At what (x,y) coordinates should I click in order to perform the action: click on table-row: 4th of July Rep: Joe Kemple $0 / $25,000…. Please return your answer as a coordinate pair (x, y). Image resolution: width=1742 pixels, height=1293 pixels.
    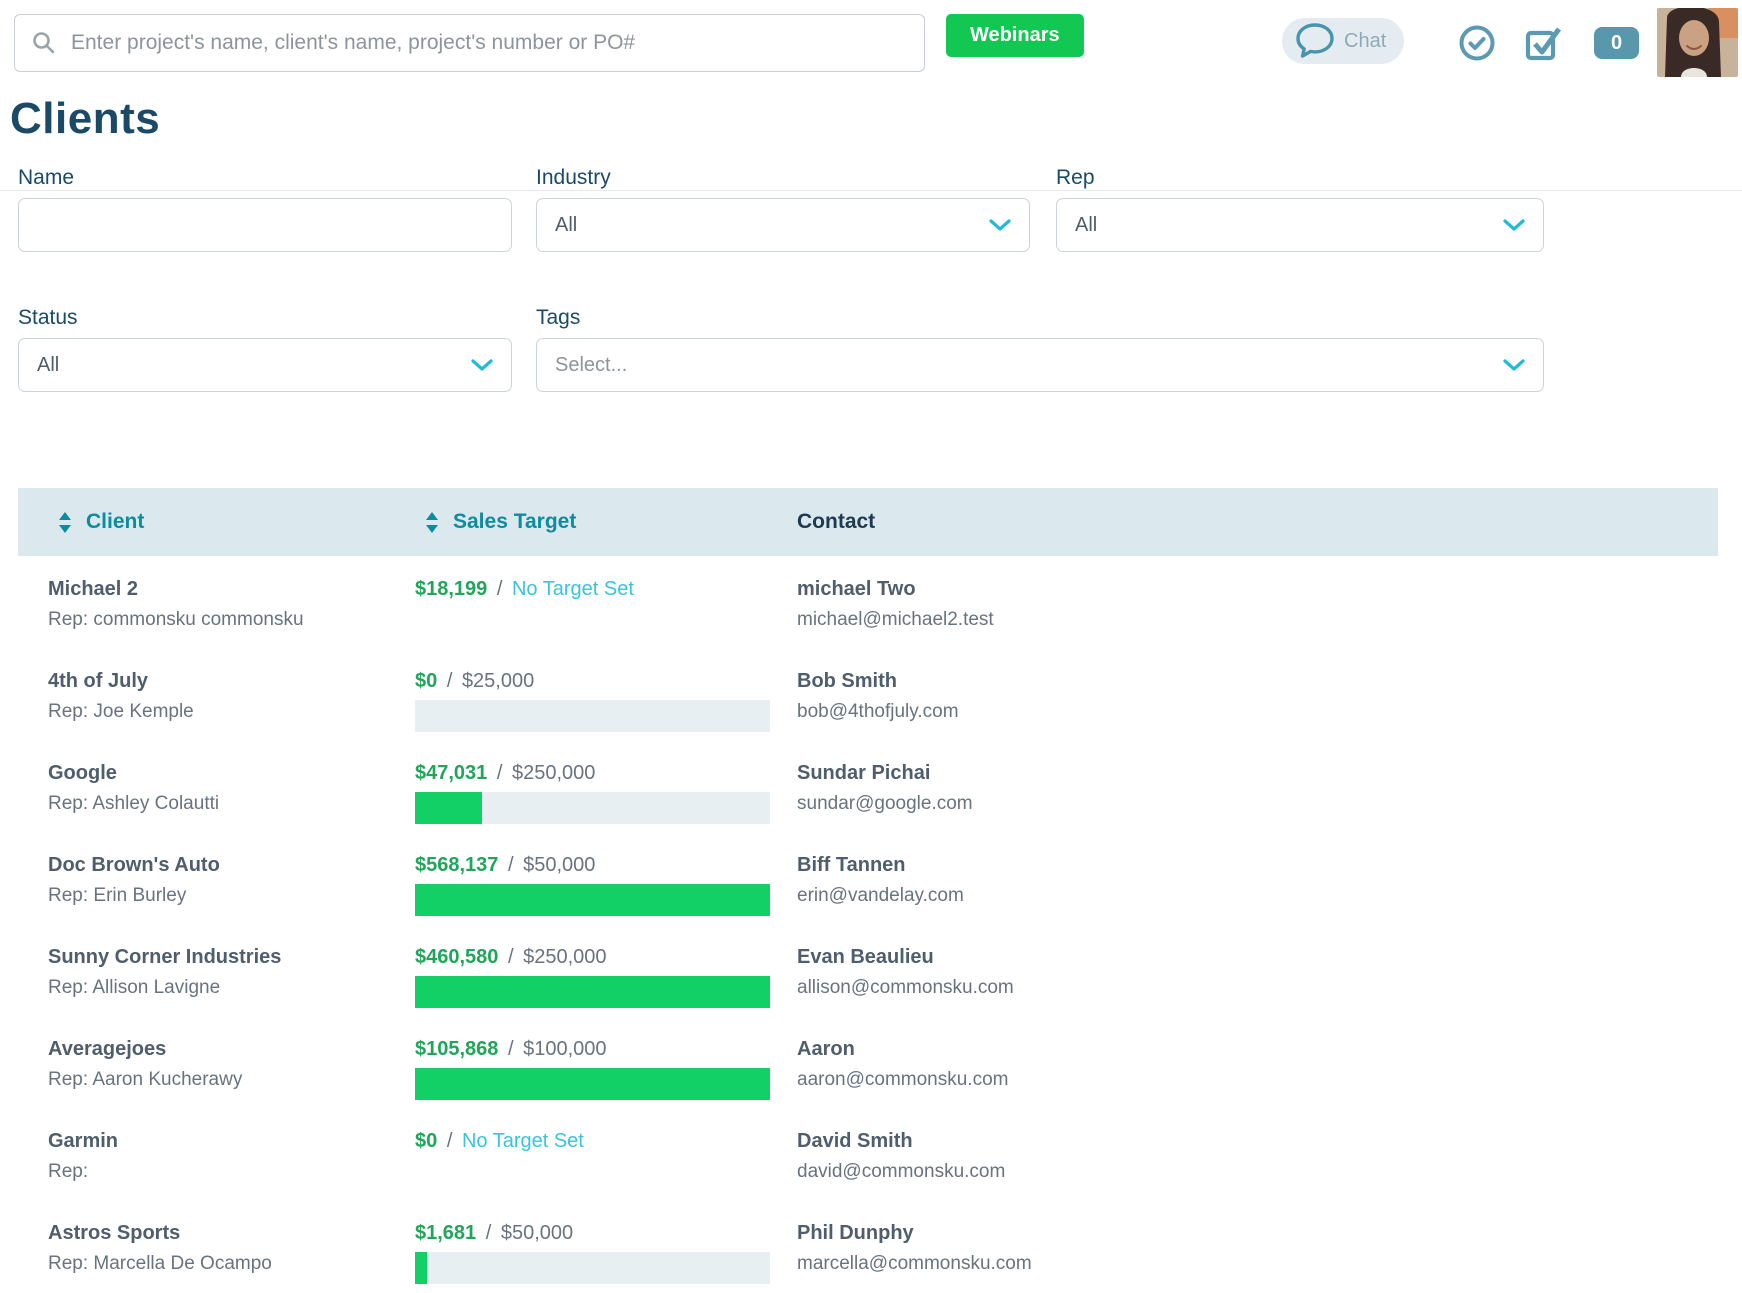
    Looking at the image, I should click on (868, 694).